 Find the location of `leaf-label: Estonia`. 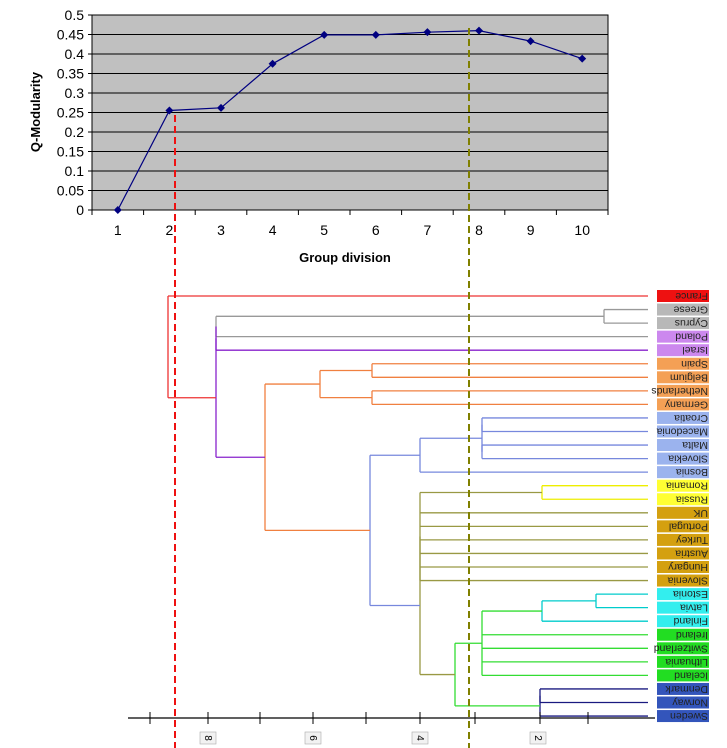

leaf-label: Estonia is located at coordinates (690, 594).